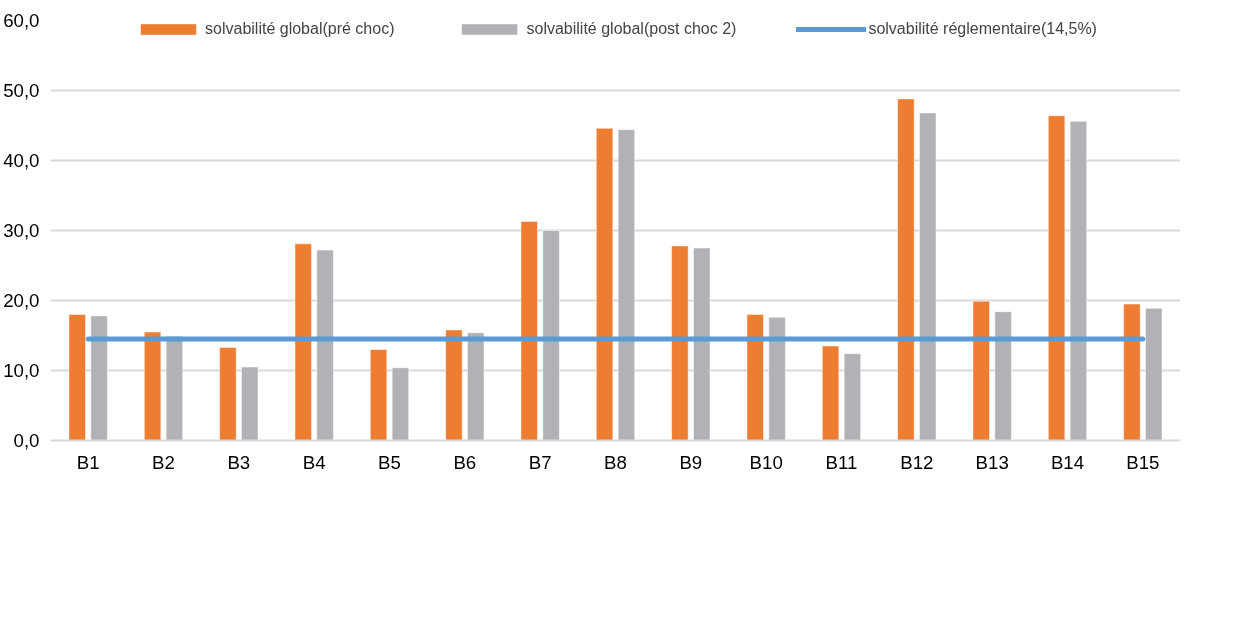 The width and height of the screenshot is (1249, 617). I want to click on x-tick-label: B14, so click(1067, 462).